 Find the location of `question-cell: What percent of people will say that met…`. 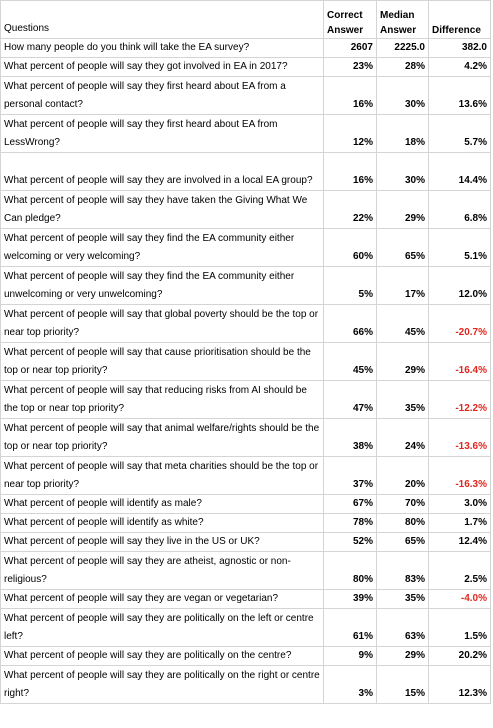

question-cell: What percent of people will say that met… is located at coordinates (162, 475).